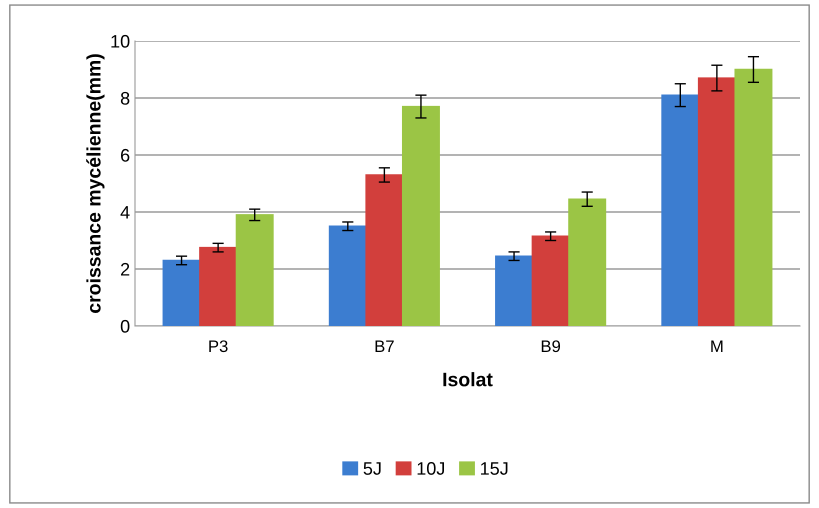  Describe the element at coordinates (125, 155) in the screenshot. I see `y-tick-label: 6` at that location.